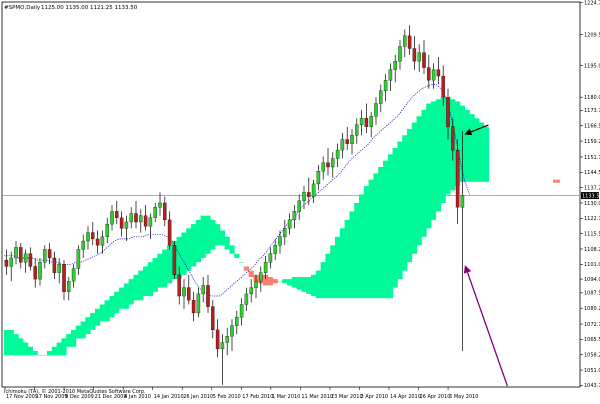 This screenshot has height=404, width=600. I want to click on y-tick-label: 1195.00, so click(592, 66).